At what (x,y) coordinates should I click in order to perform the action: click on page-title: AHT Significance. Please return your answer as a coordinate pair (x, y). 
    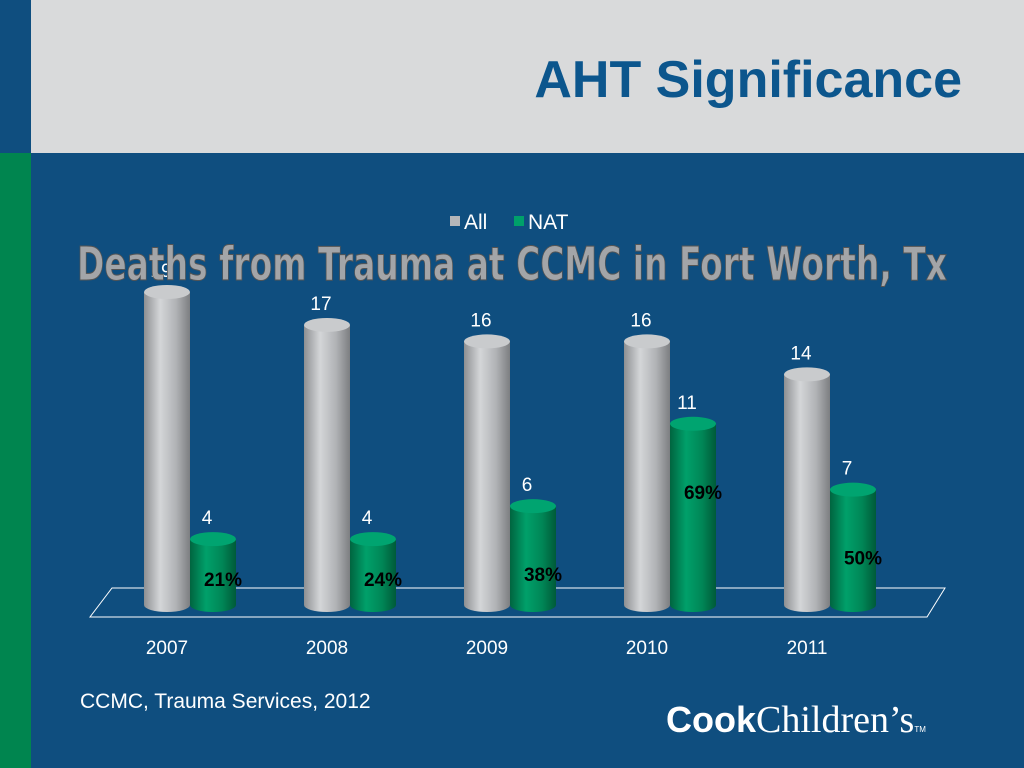
    Looking at the image, I should click on (748, 80).